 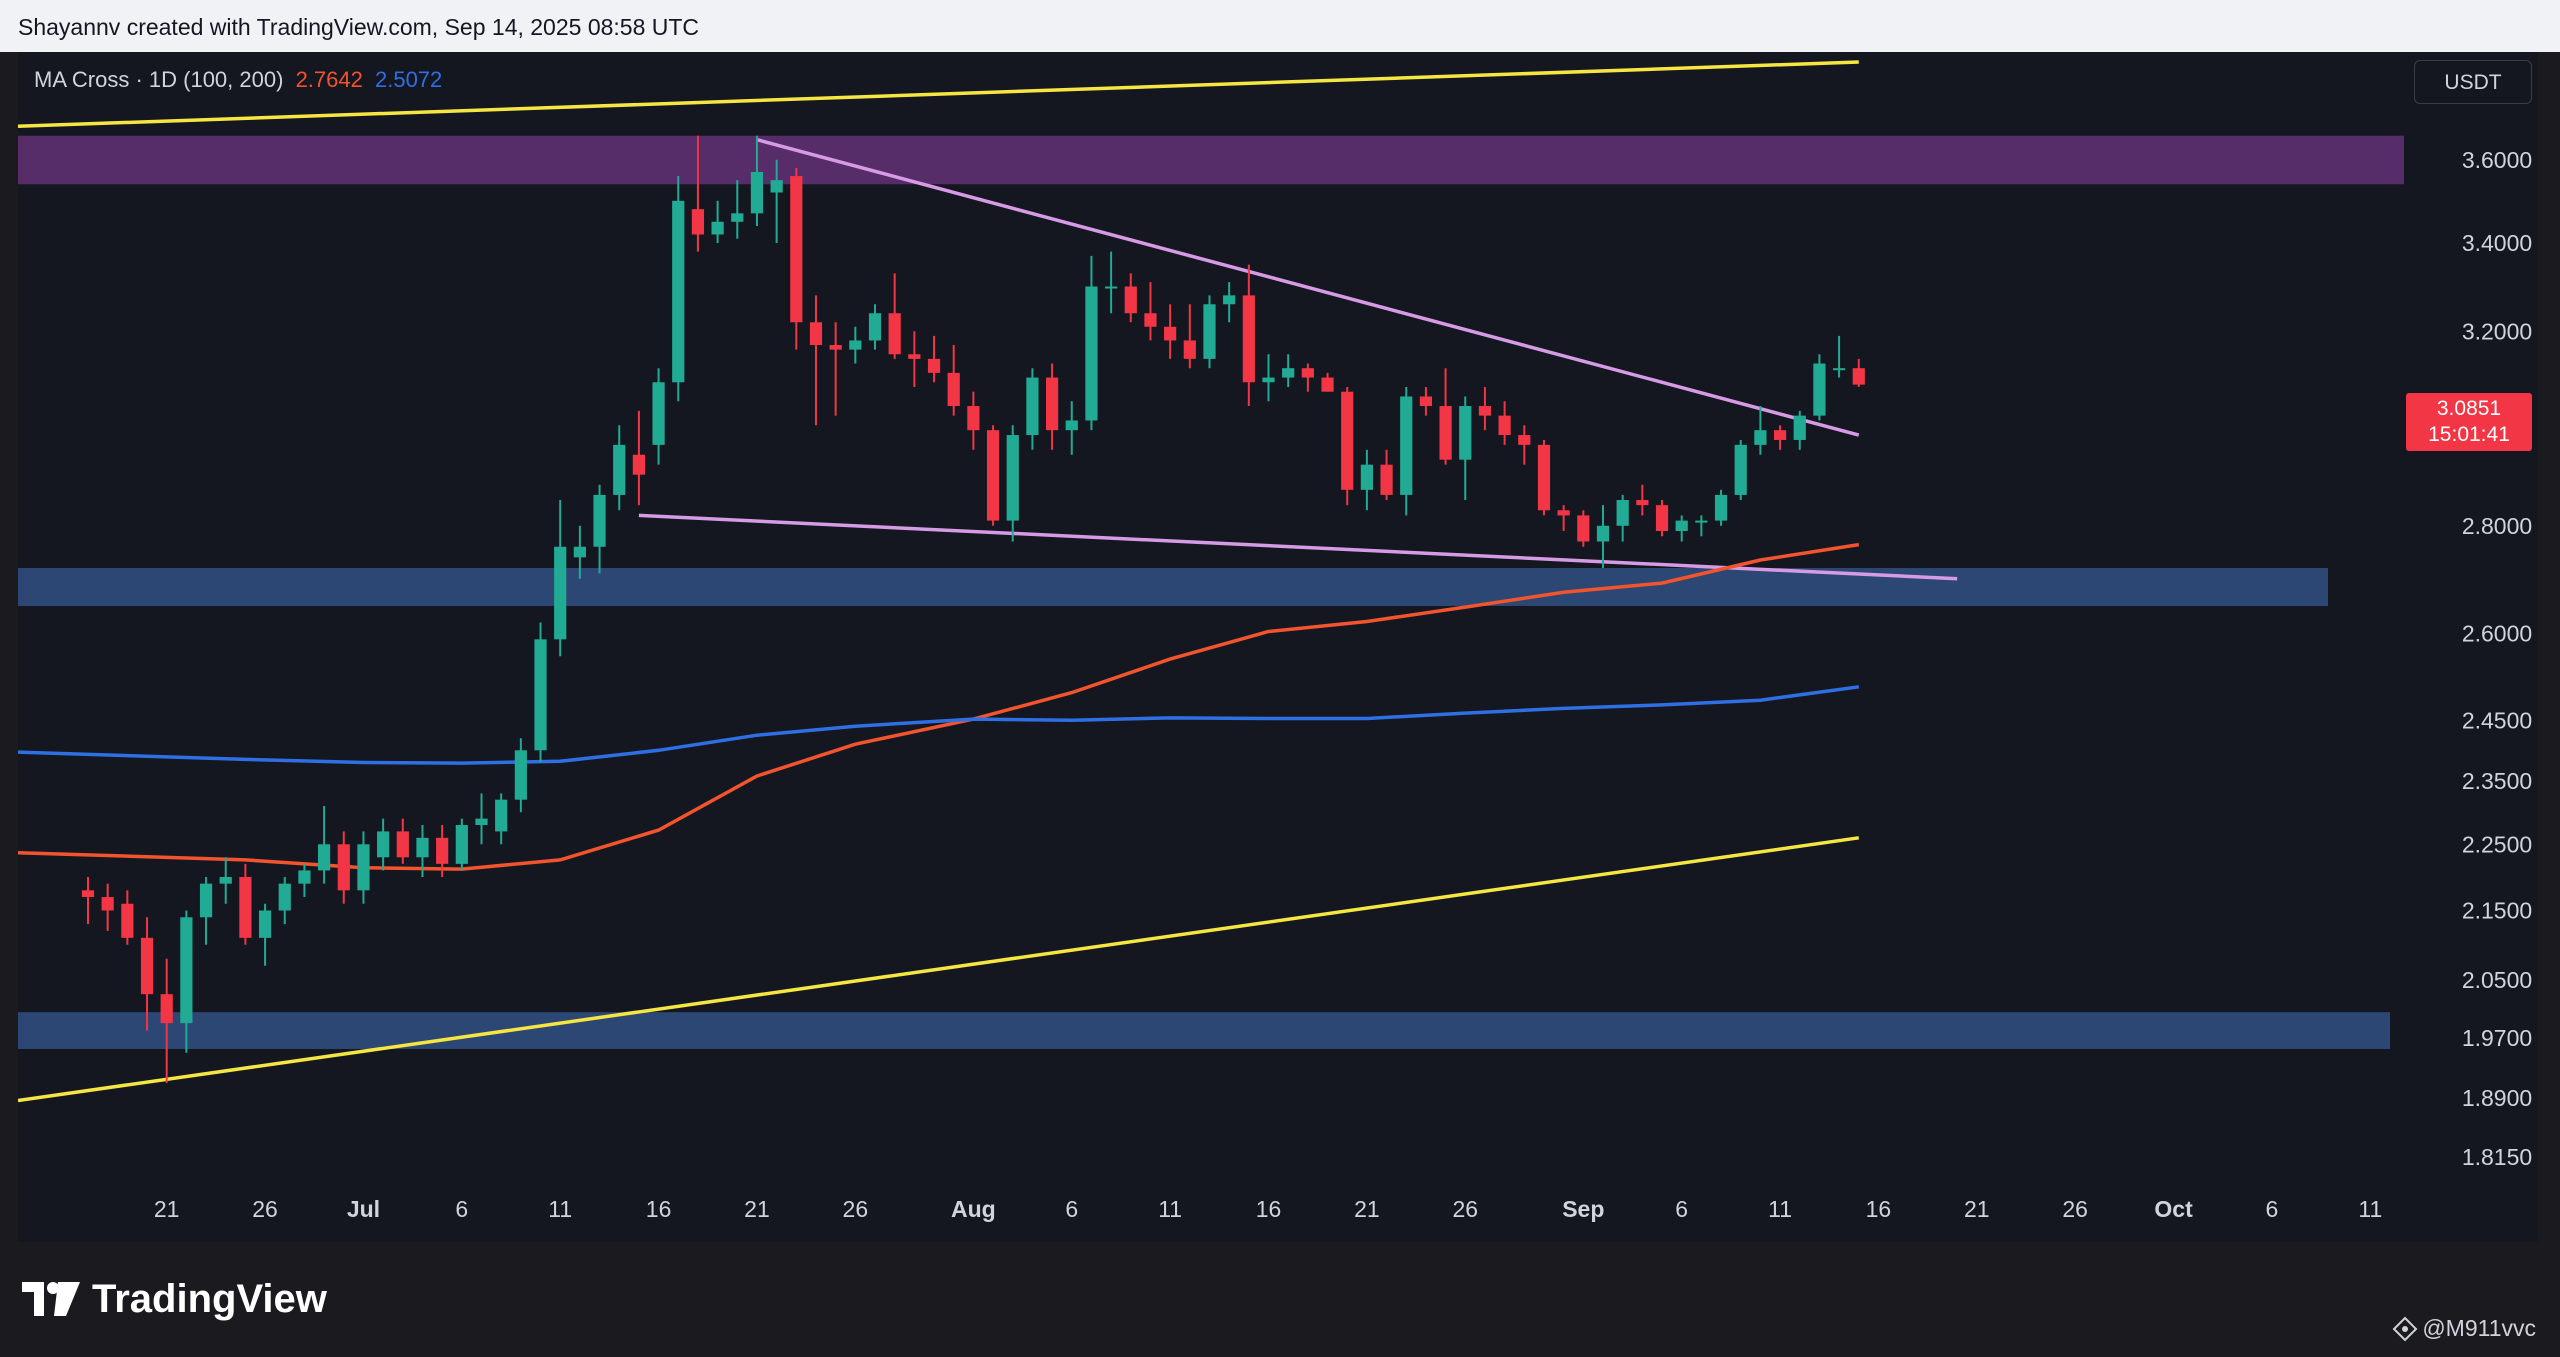 What do you see at coordinates (209, 1298) in the screenshot?
I see `tradingview-logo-text: TradingView` at bounding box center [209, 1298].